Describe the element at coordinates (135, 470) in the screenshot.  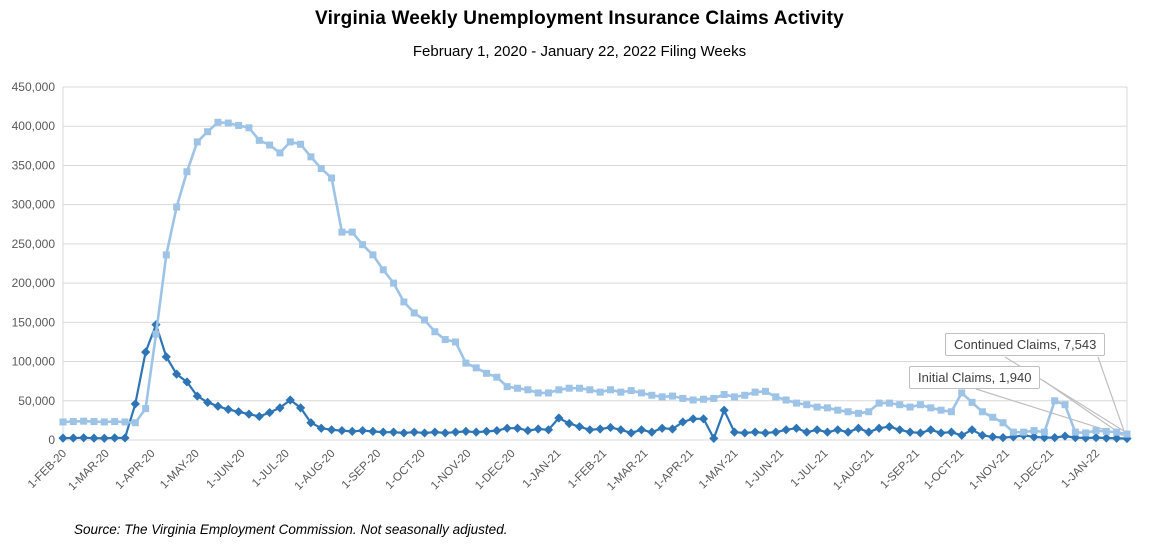
I see `x-axis-tick-label: 1-APR-20` at that location.